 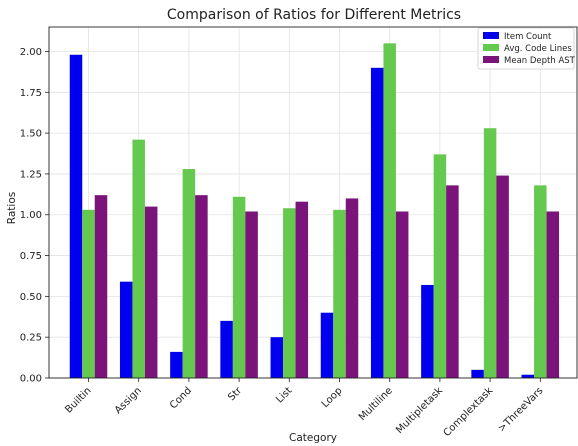 I want to click on bar-mean-depth-ast-builtin, so click(x=101, y=286).